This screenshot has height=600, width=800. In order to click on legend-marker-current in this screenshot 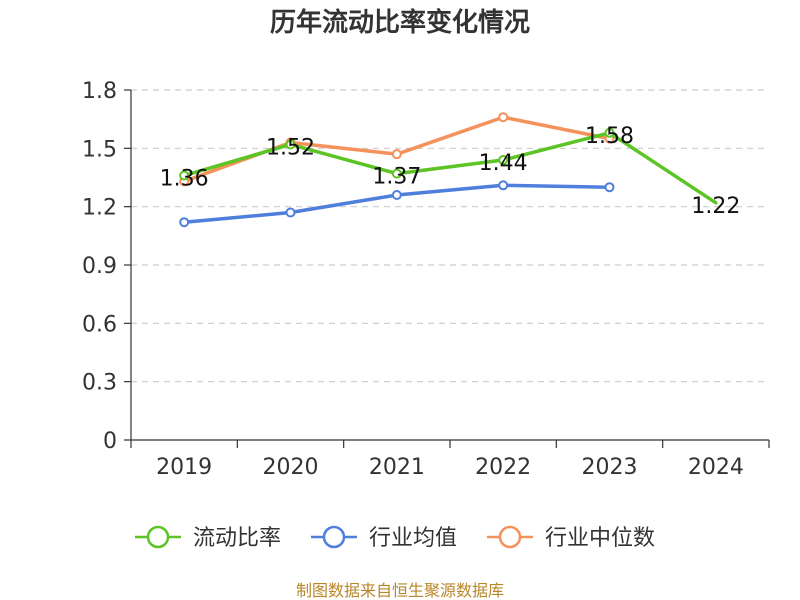, I will do `click(158, 537)`.